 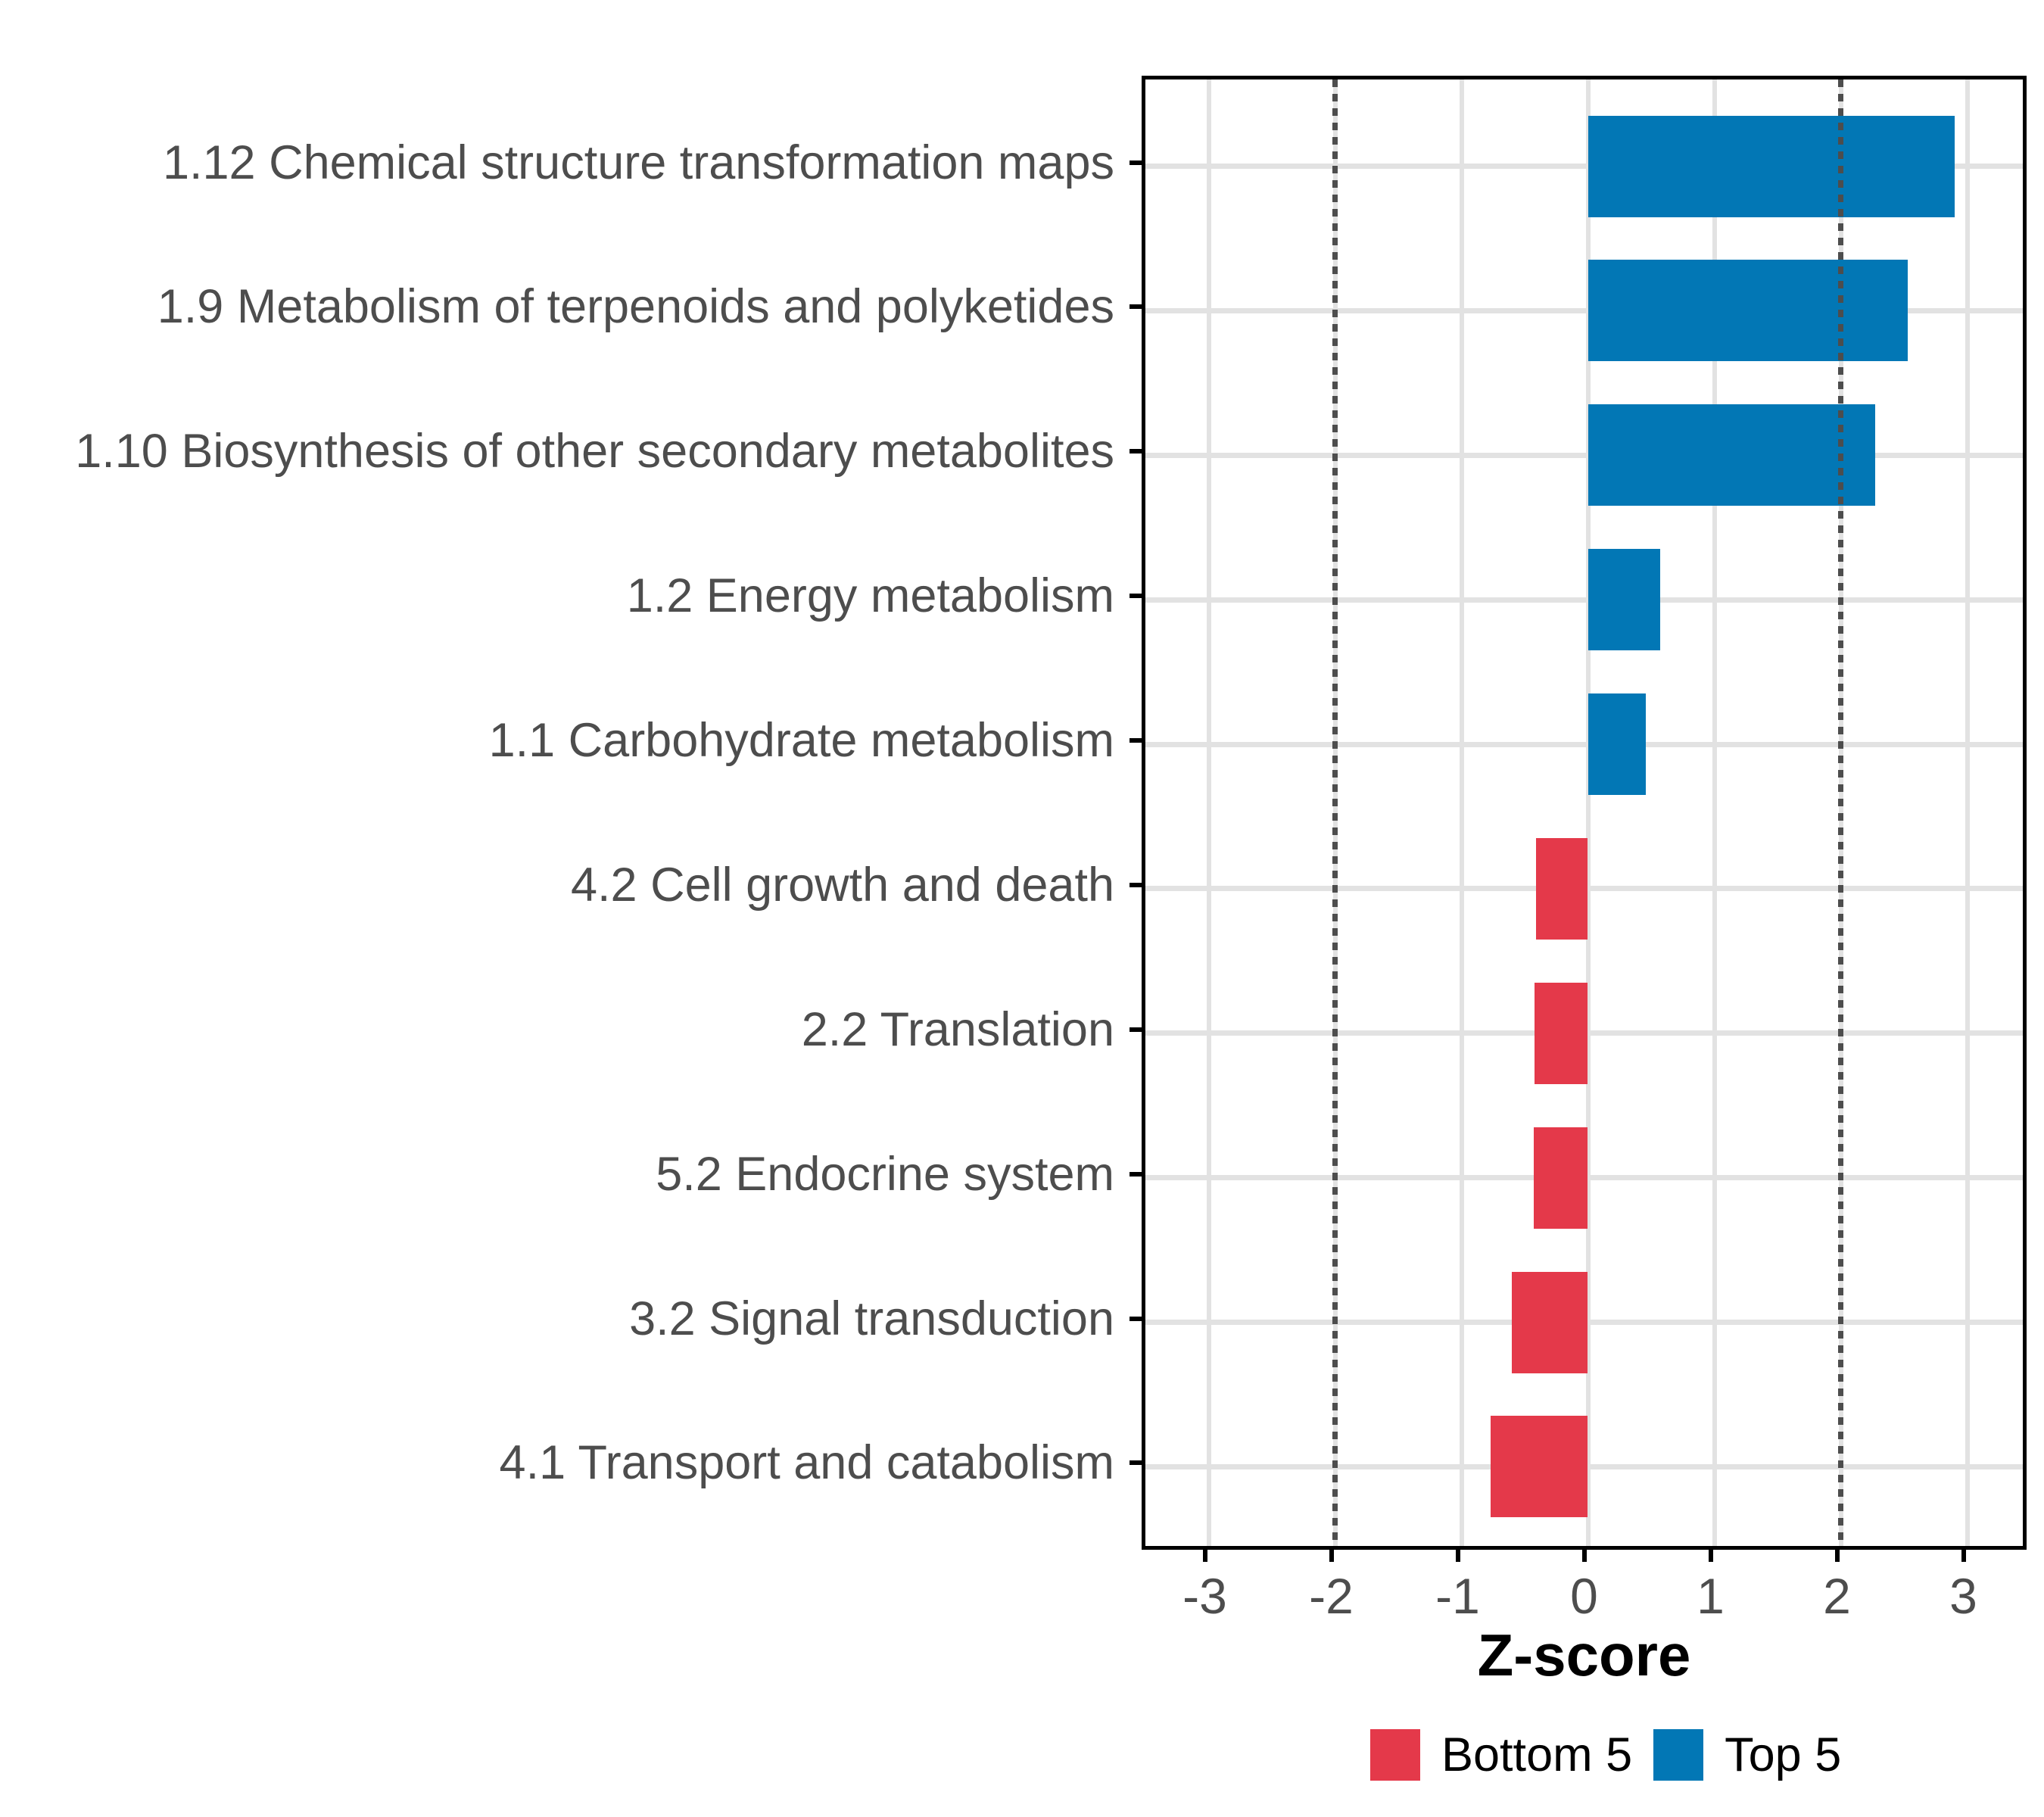 I want to click on x-tick-label: 0, so click(x=1584, y=1596).